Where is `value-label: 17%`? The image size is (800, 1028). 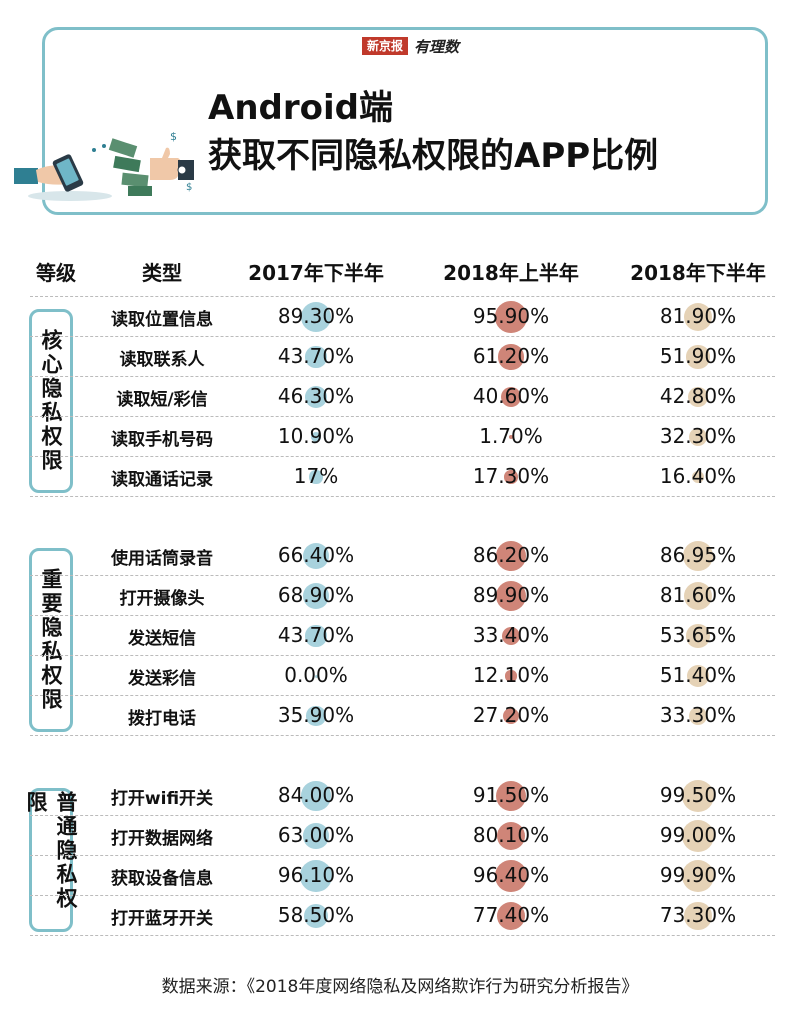
value-label: 17% is located at coordinates (316, 476).